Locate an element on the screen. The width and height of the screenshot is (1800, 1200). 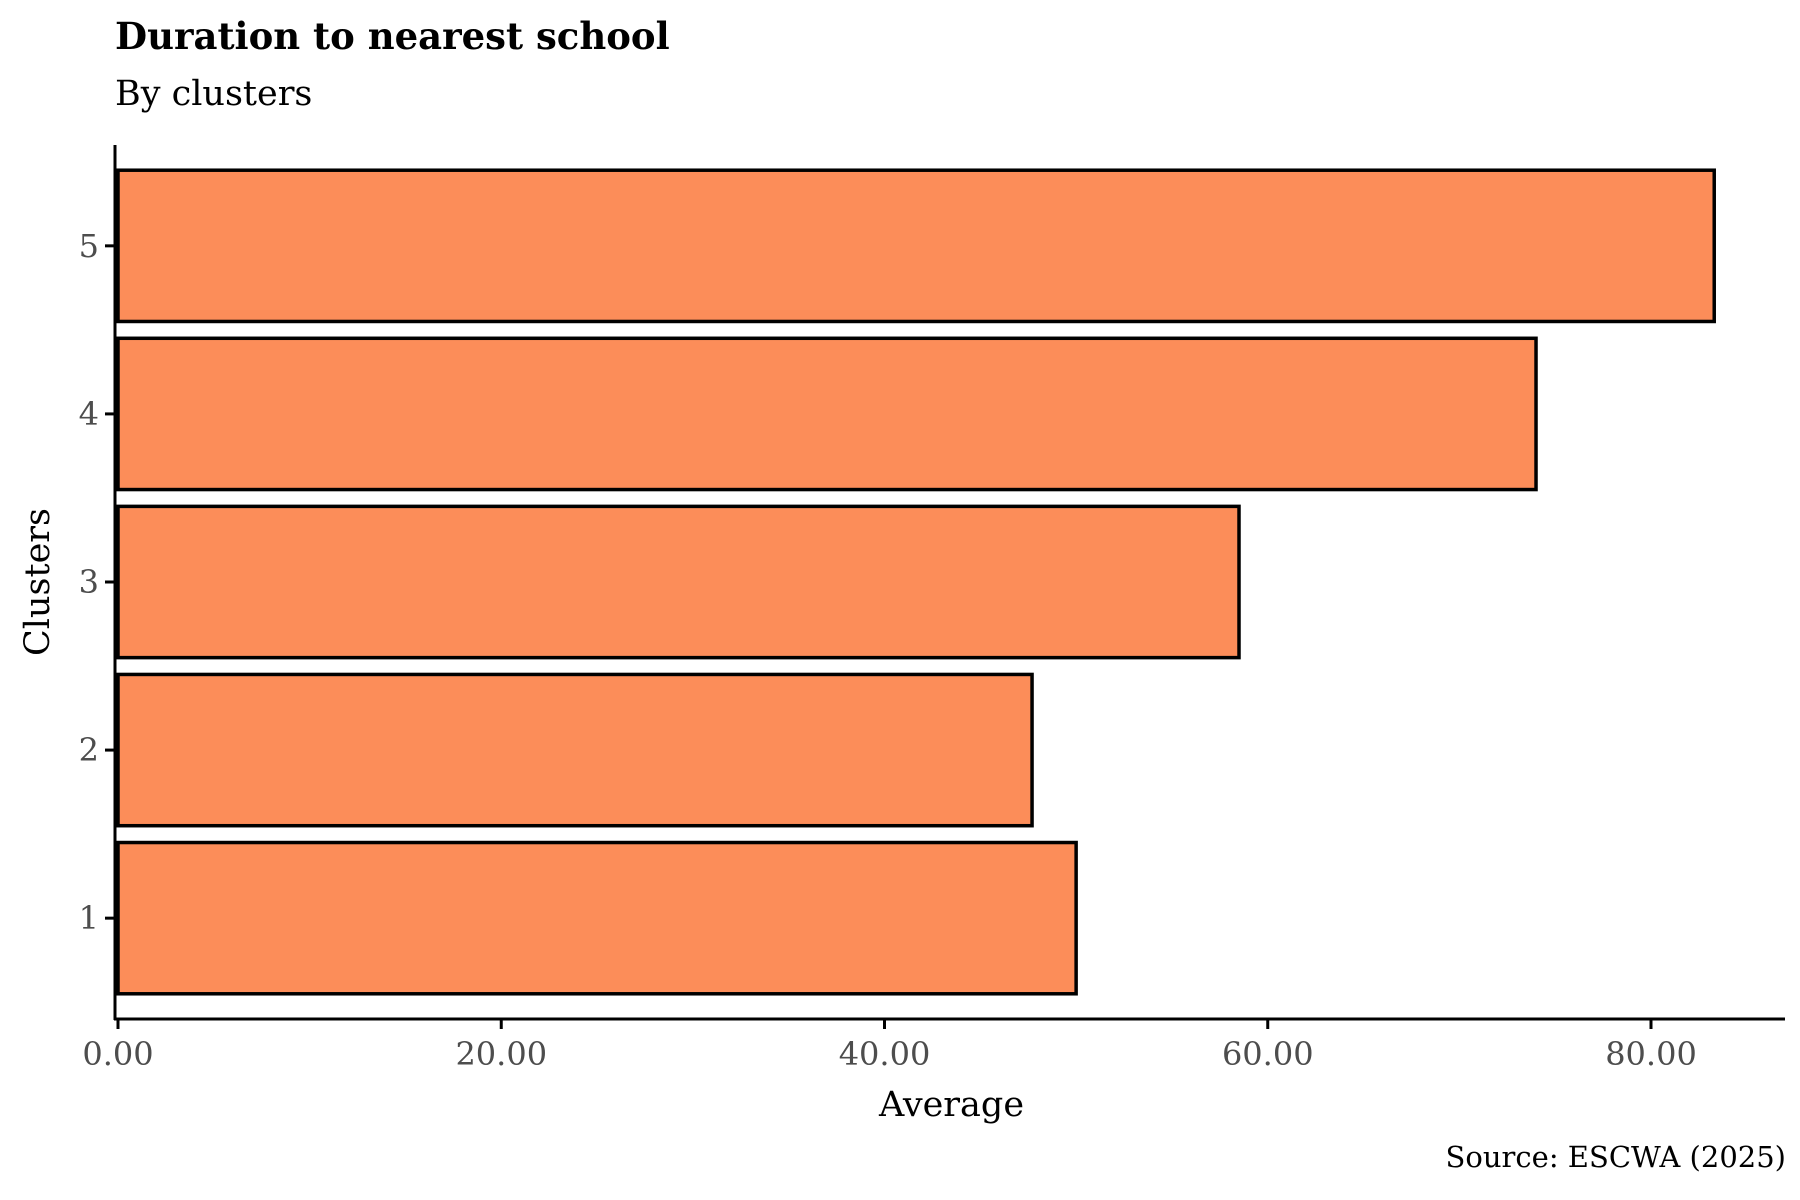
x-tick-label: 80.00 is located at coordinates (1651, 1054).